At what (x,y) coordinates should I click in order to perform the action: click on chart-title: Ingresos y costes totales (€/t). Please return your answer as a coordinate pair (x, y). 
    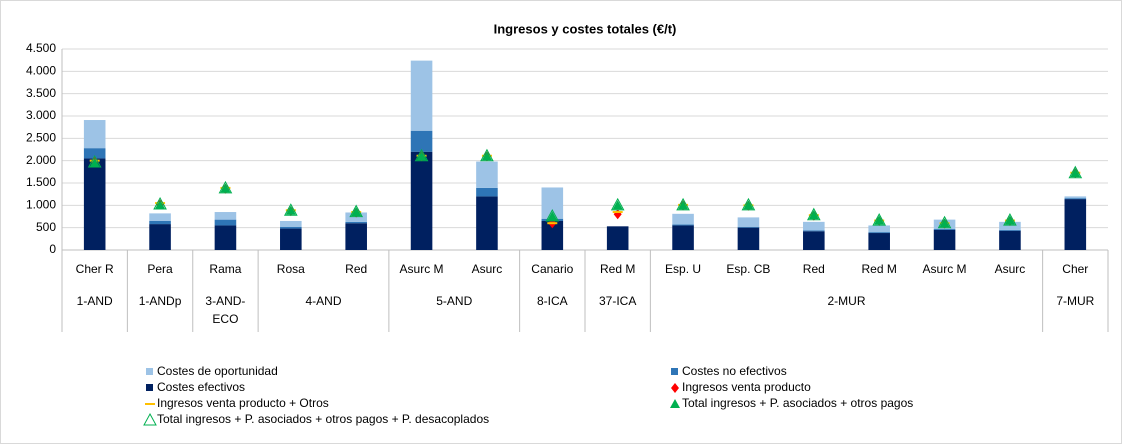
    Looking at the image, I should click on (585, 28).